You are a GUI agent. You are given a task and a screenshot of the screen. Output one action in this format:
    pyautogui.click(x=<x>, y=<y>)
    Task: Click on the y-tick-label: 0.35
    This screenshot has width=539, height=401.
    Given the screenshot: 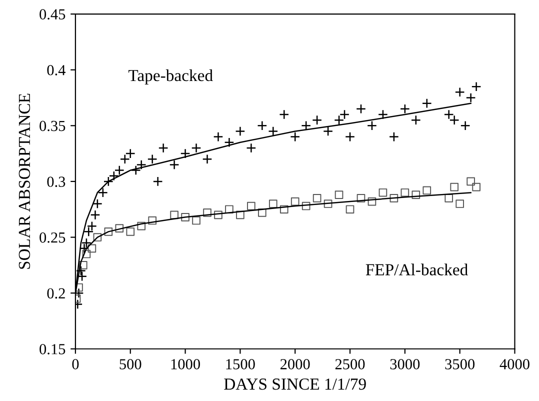 What is the action you would take?
    pyautogui.click(x=53, y=126)
    